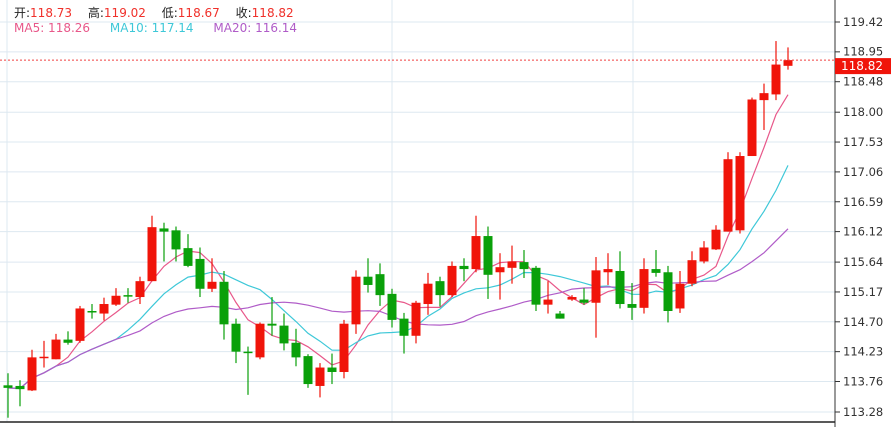 Image resolution: width=891 pixels, height=427 pixels. What do you see at coordinates (95, 13) in the screenshot?
I see `high-label: 高:` at bounding box center [95, 13].